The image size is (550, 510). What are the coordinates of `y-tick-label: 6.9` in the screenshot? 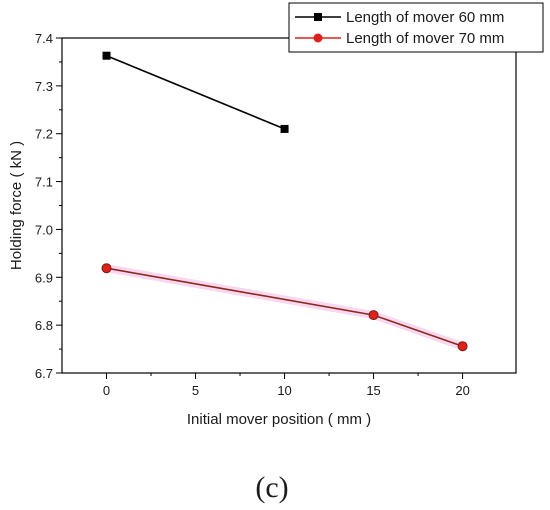 It's located at (44, 277).